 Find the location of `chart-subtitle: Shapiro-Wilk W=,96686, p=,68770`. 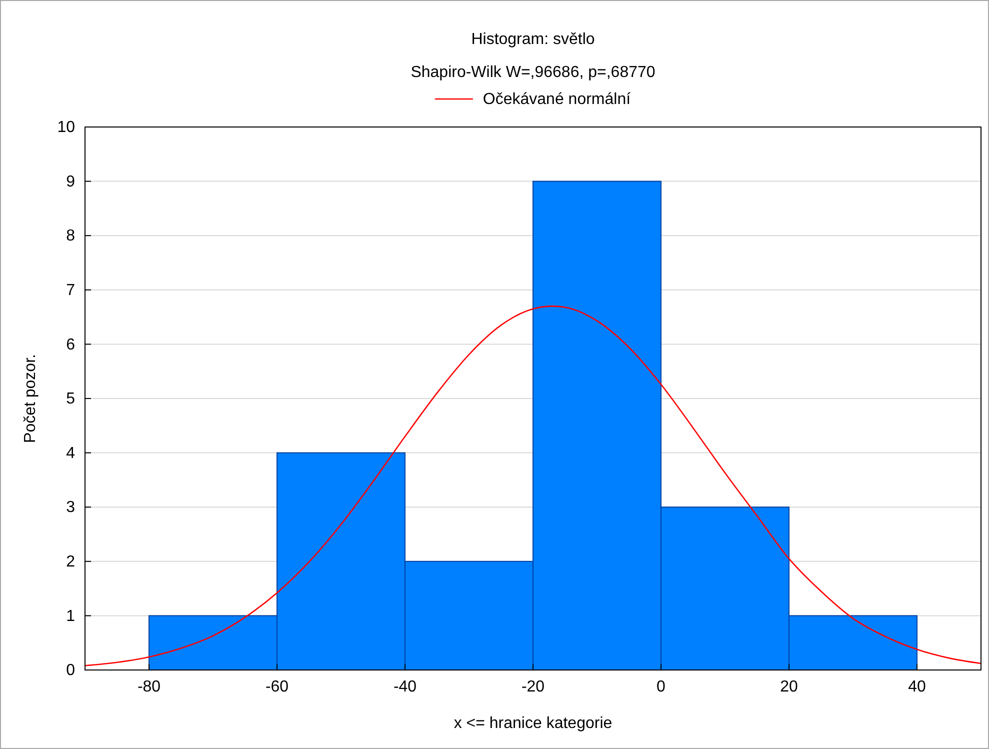

chart-subtitle: Shapiro-Wilk W=,96686, p=,68770 is located at coordinates (533, 72).